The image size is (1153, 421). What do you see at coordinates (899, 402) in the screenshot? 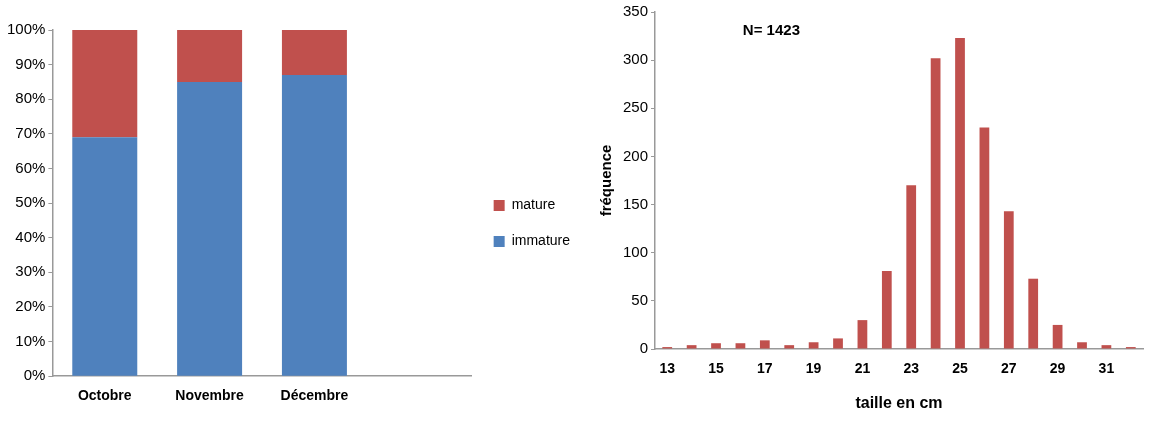
I see `x-axis-title: taille en cm` at bounding box center [899, 402].